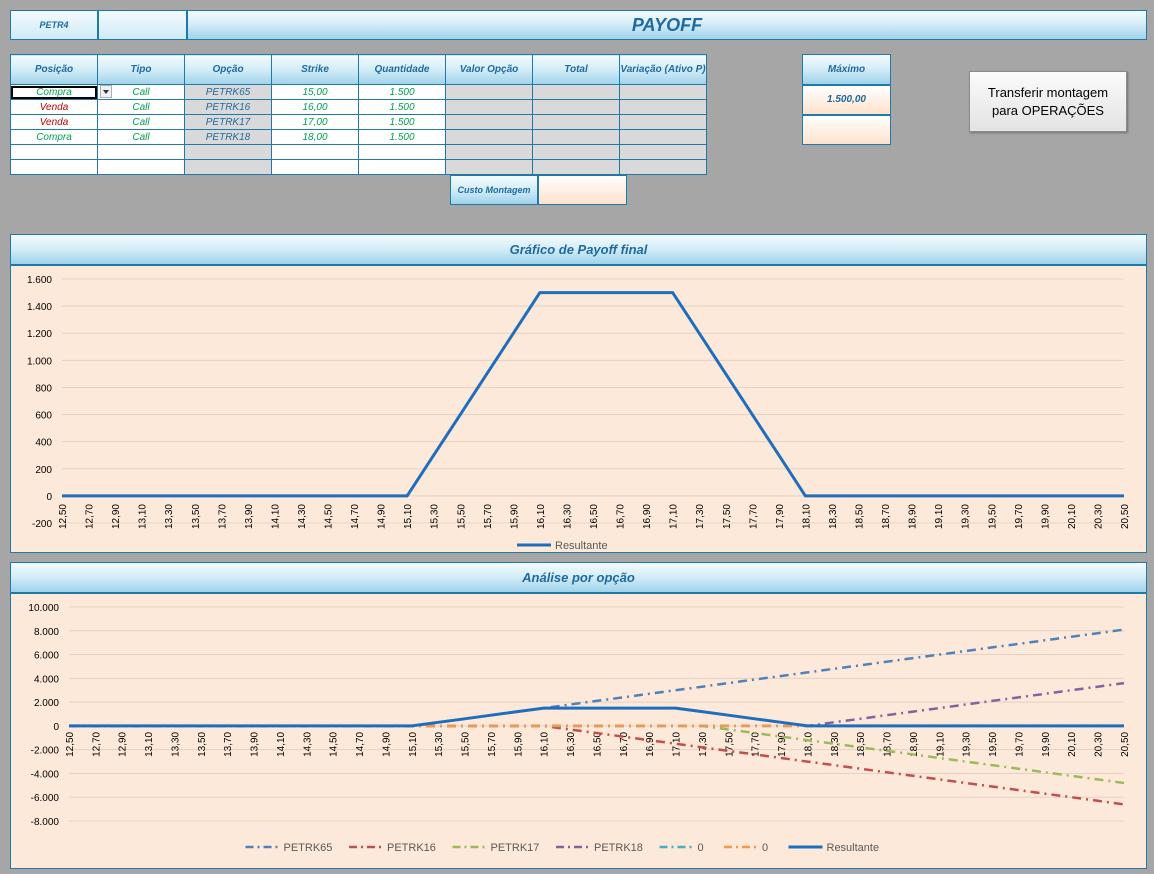 The image size is (1154, 874). What do you see at coordinates (567, 516) in the screenshot?
I see `x-tick-label: 16,30` at bounding box center [567, 516].